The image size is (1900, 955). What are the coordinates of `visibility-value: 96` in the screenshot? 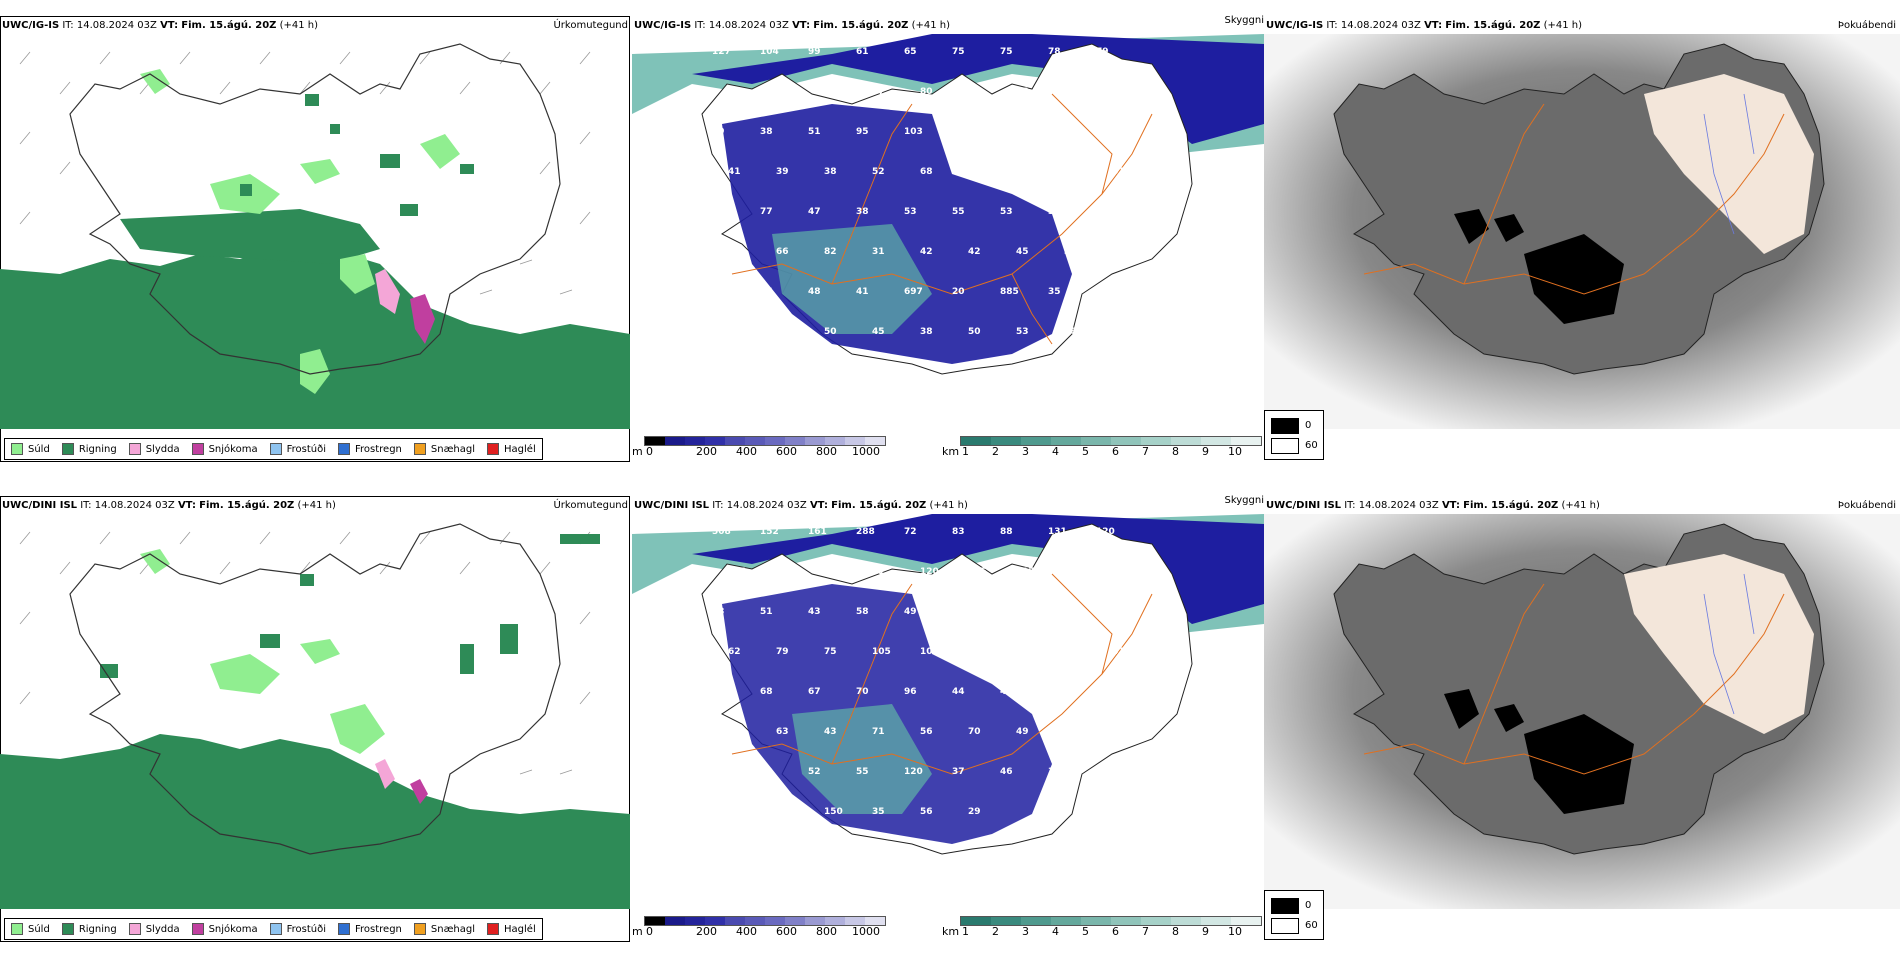 It's located at (910, 692).